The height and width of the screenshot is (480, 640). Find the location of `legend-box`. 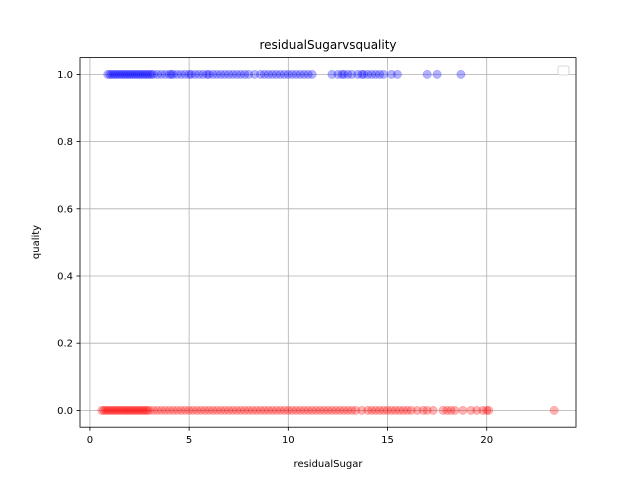

legend-box is located at coordinates (563, 70).